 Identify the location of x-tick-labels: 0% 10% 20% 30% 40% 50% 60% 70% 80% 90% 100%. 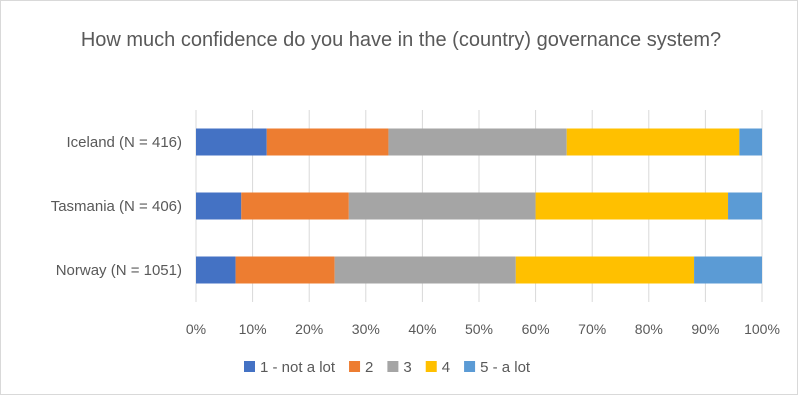
(483, 329).